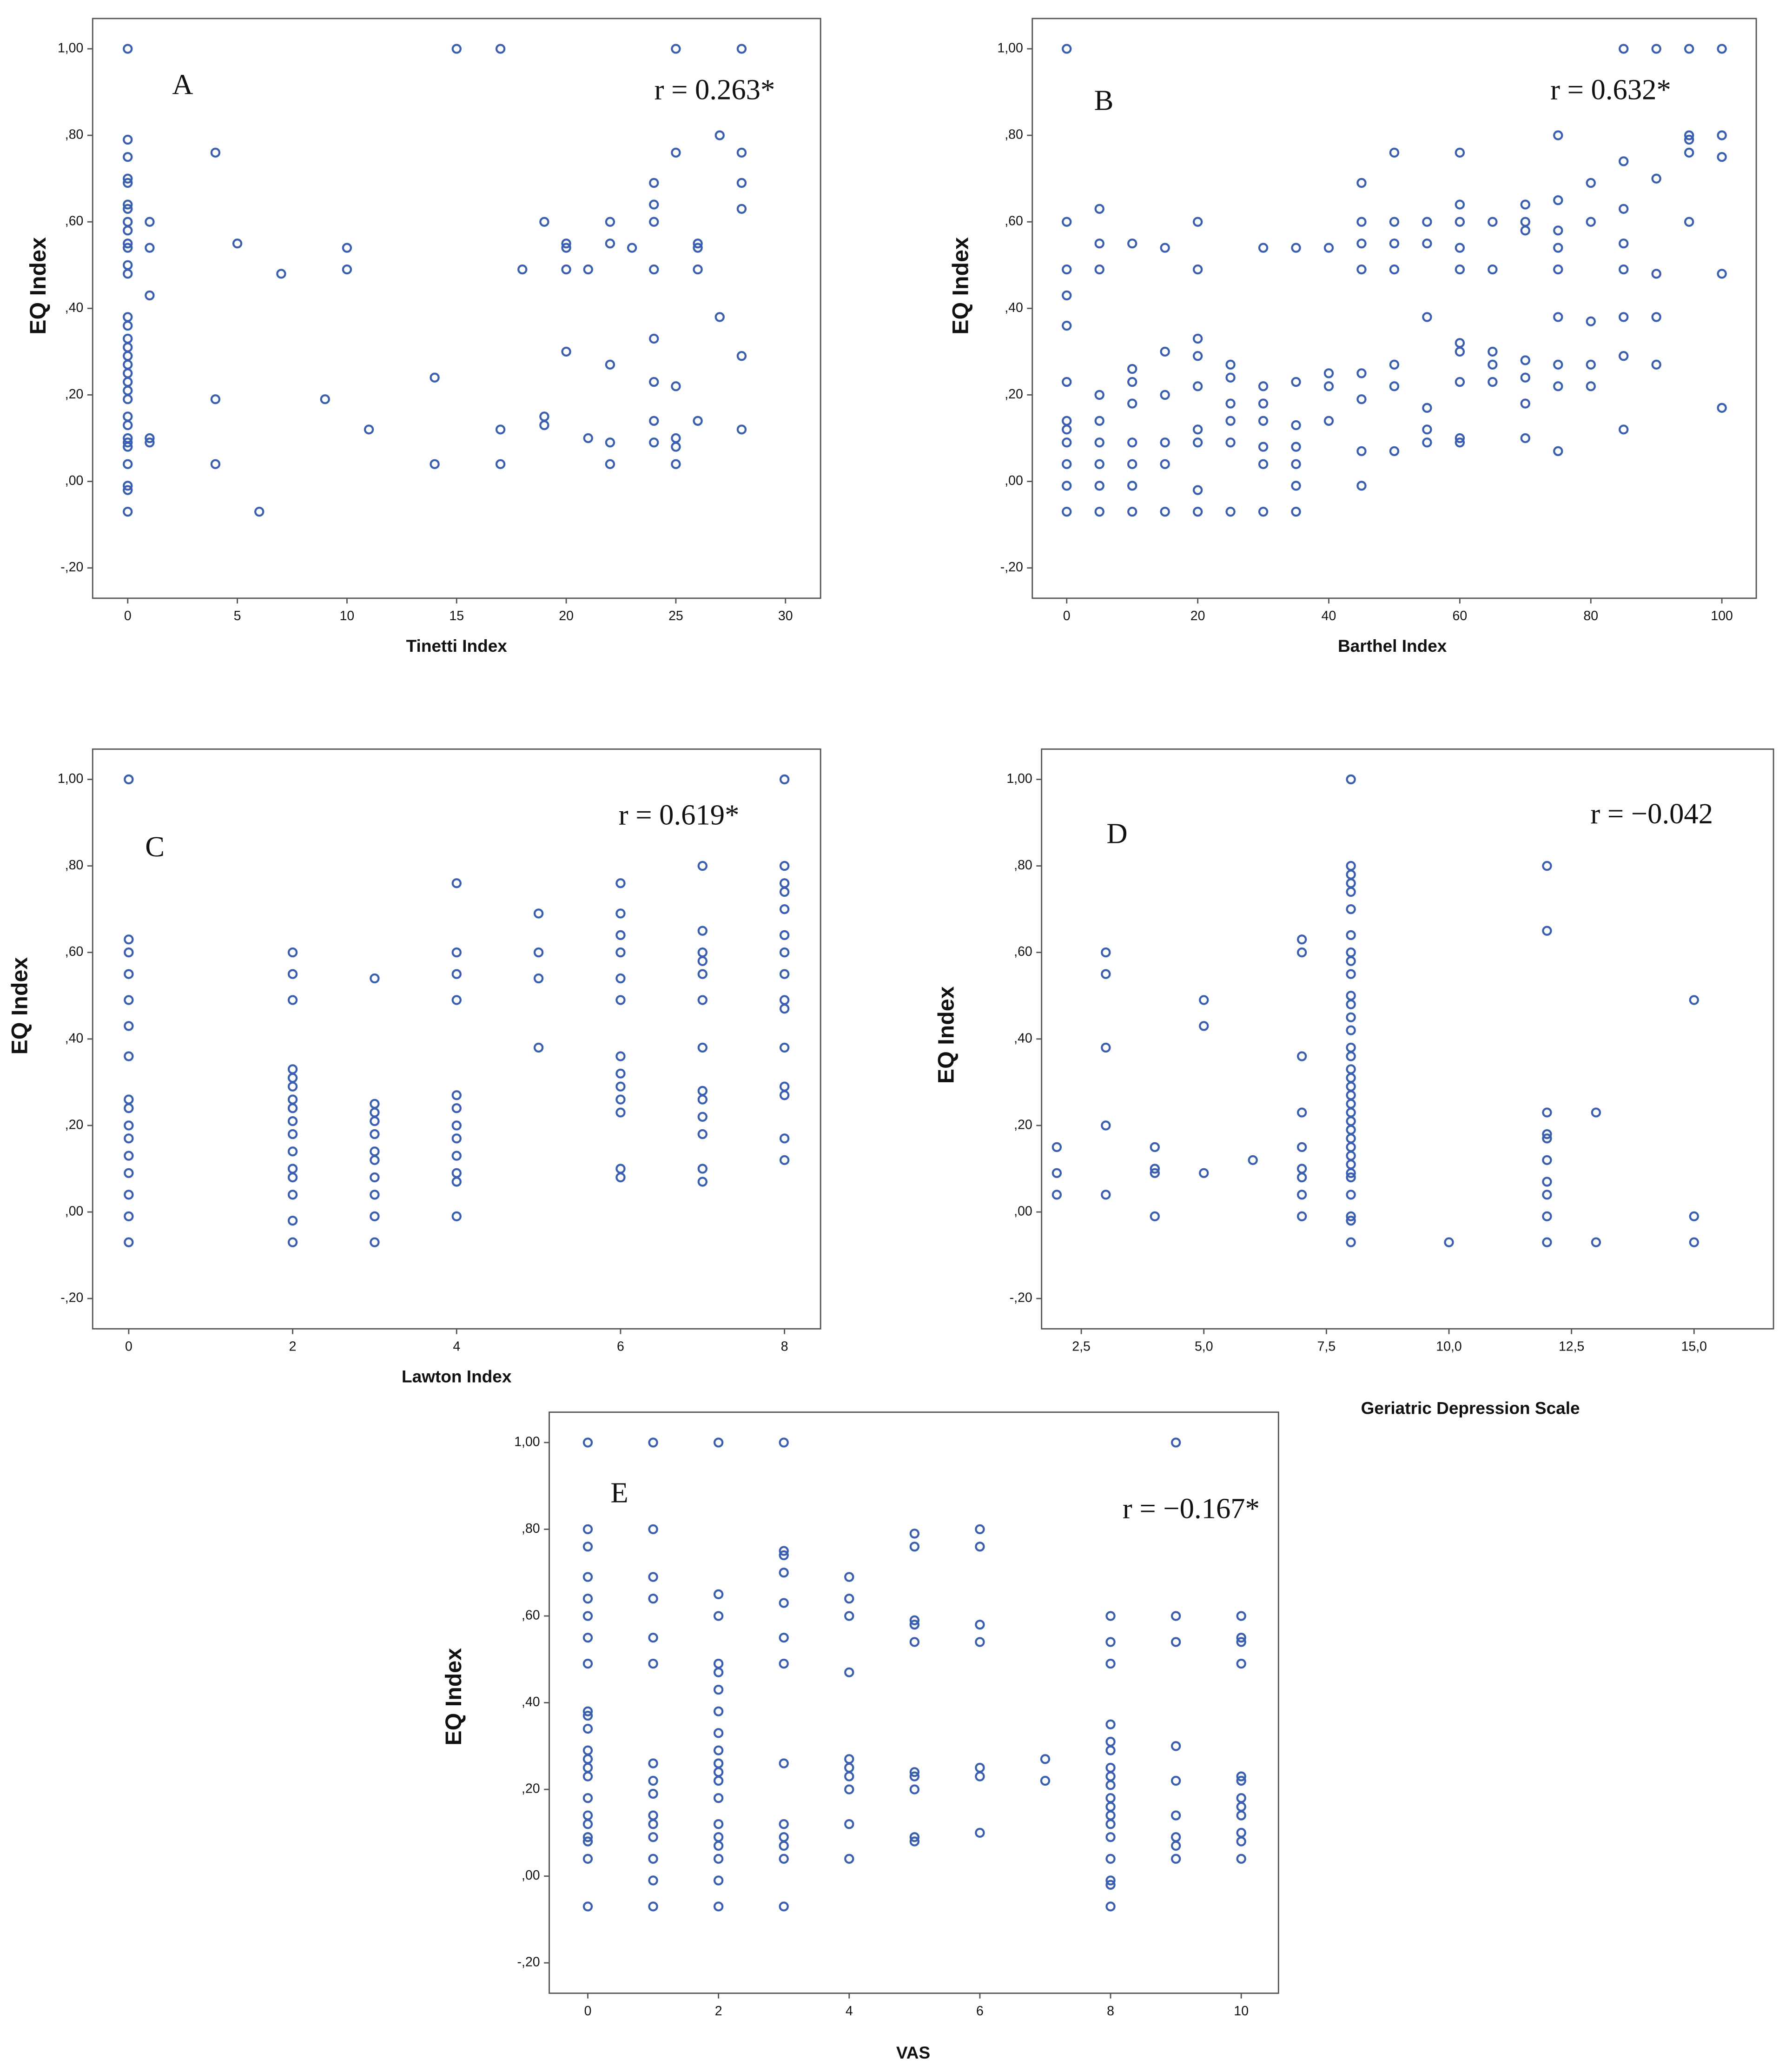  What do you see at coordinates (74, 1038) in the screenshot?
I see `y-tick-label: ,40` at bounding box center [74, 1038].